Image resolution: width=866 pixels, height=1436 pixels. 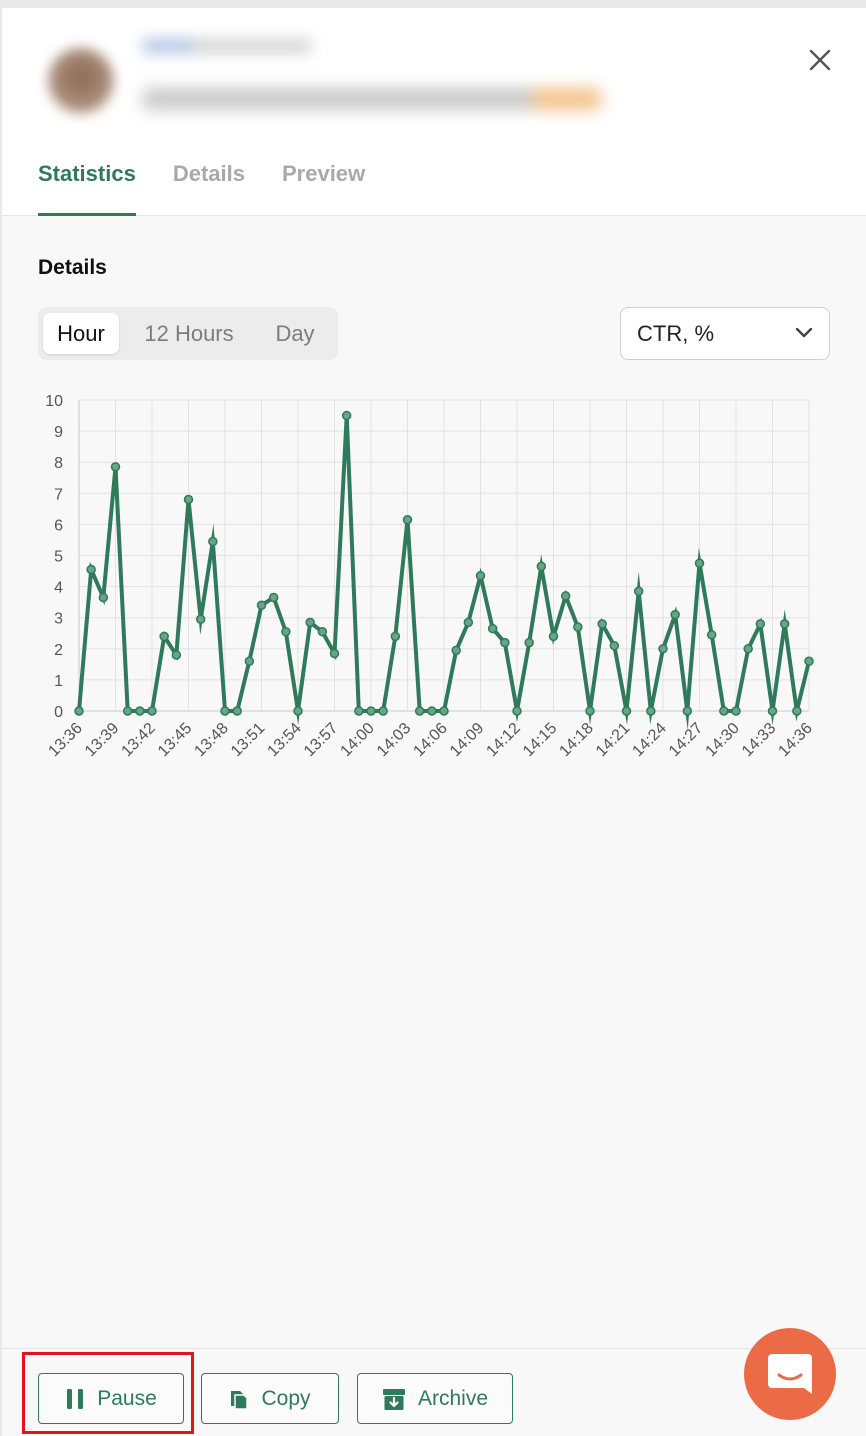 I want to click on copy-button: Copy, so click(x=270, y=1398).